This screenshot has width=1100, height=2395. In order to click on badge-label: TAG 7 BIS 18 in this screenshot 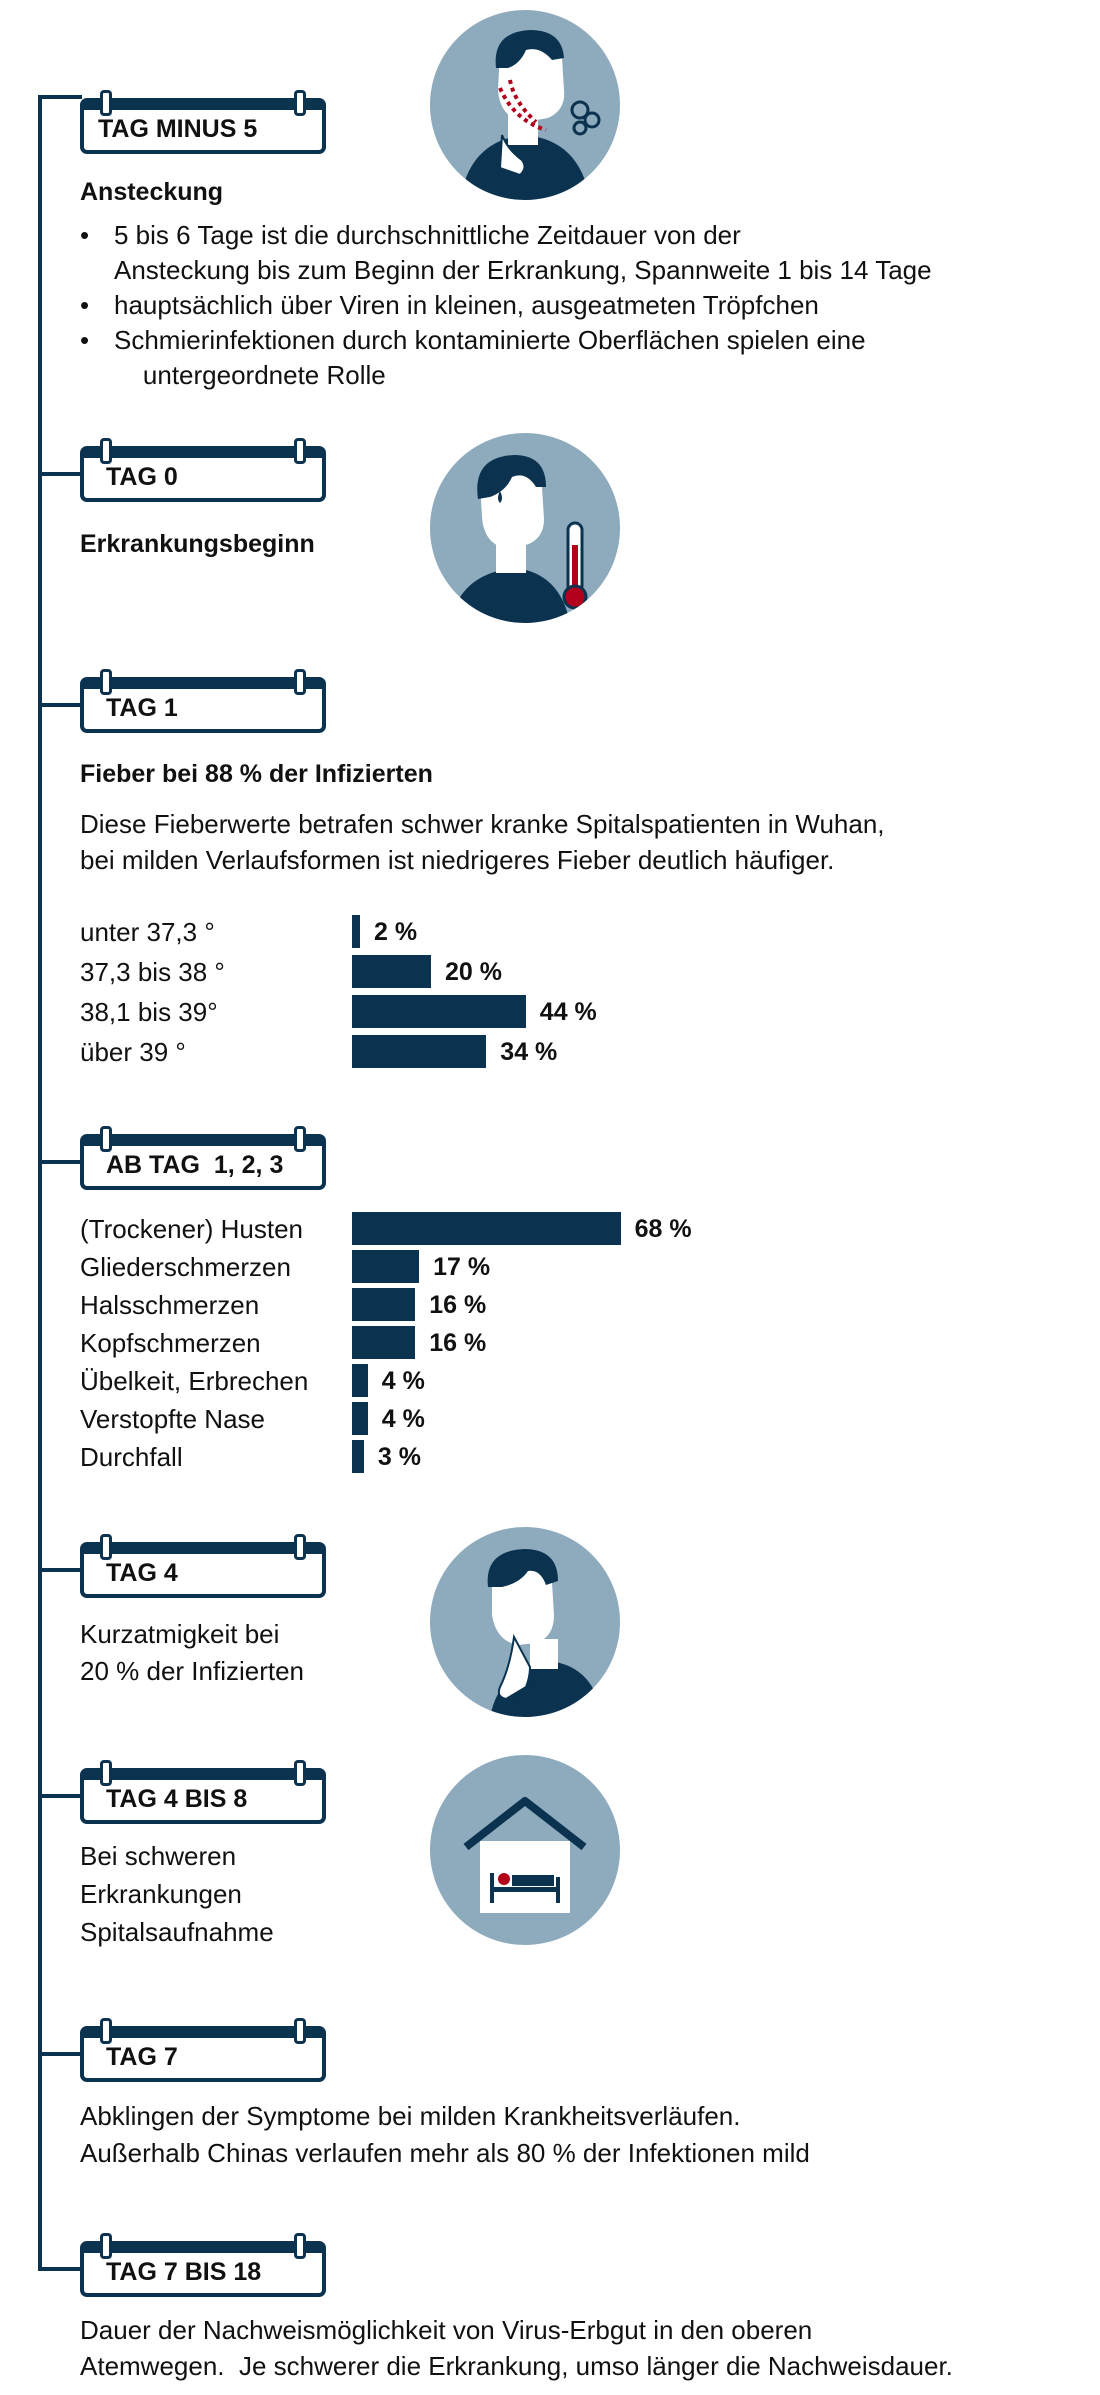, I will do `click(184, 2272)`.